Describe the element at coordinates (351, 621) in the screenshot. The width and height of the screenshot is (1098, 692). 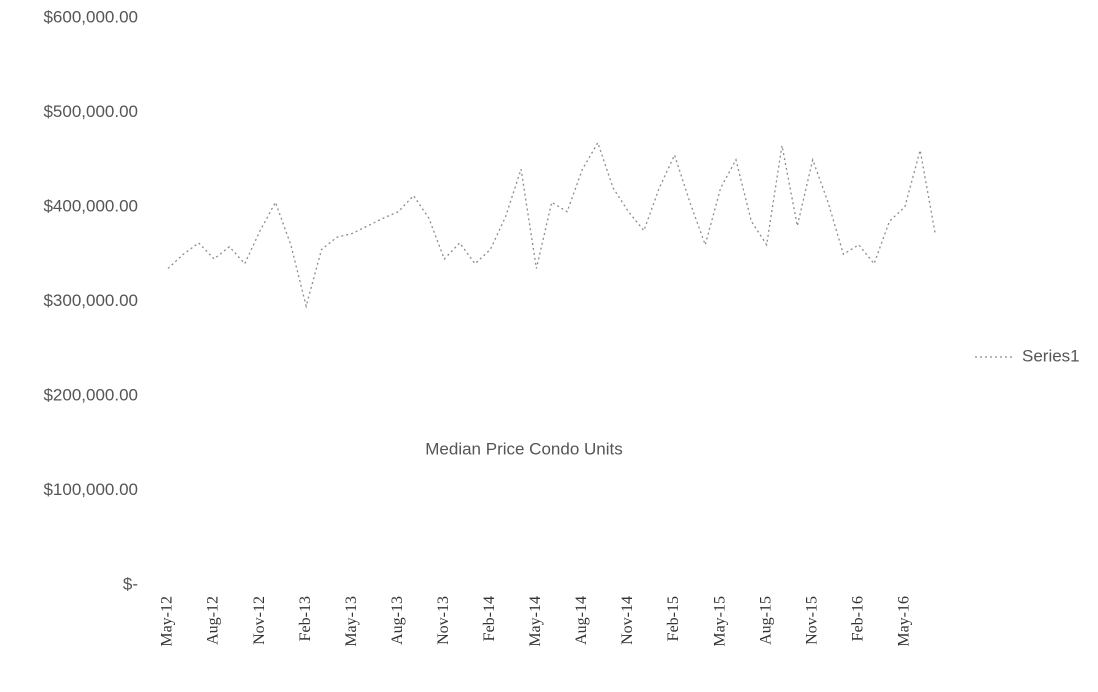
I see `x-tick-label: May-13` at that location.